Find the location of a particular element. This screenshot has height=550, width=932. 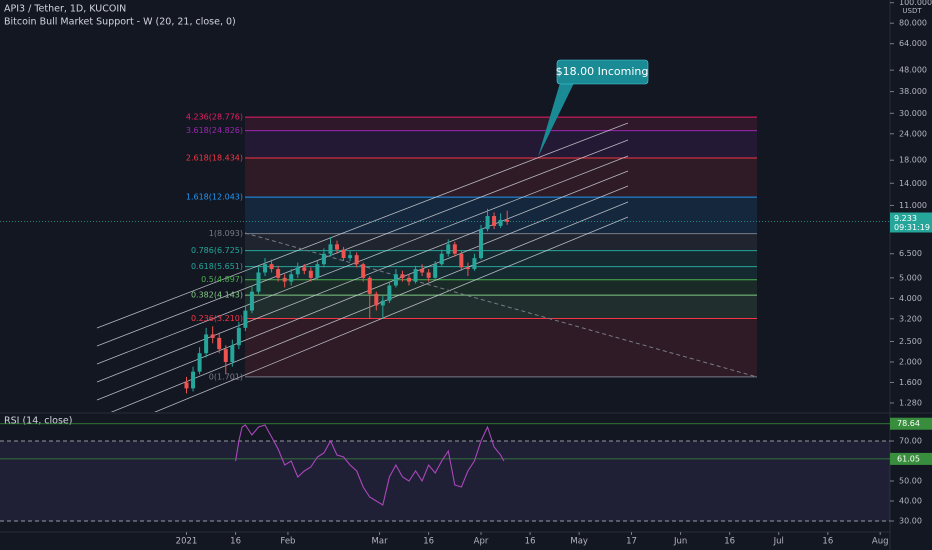

last-price-box is located at coordinates (911, 222).